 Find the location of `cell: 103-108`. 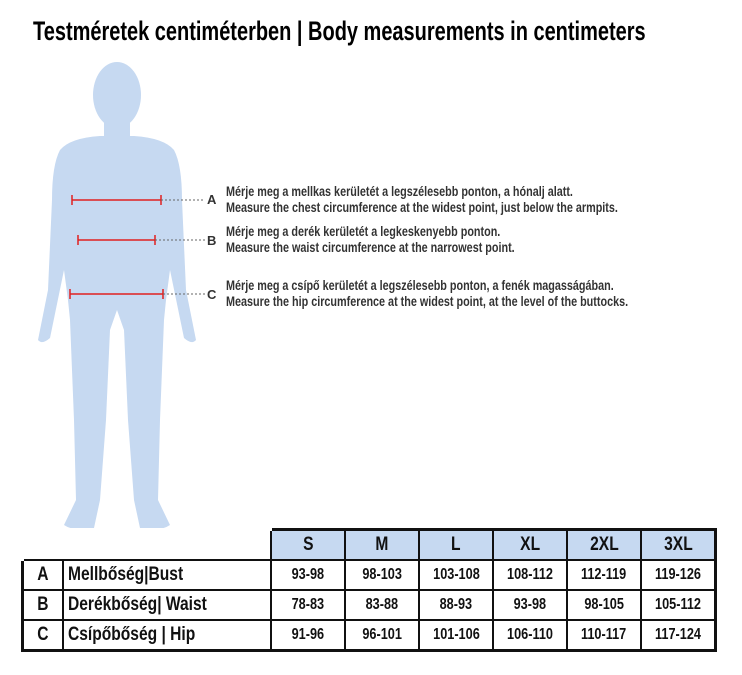

cell: 103-108 is located at coordinates (456, 575).